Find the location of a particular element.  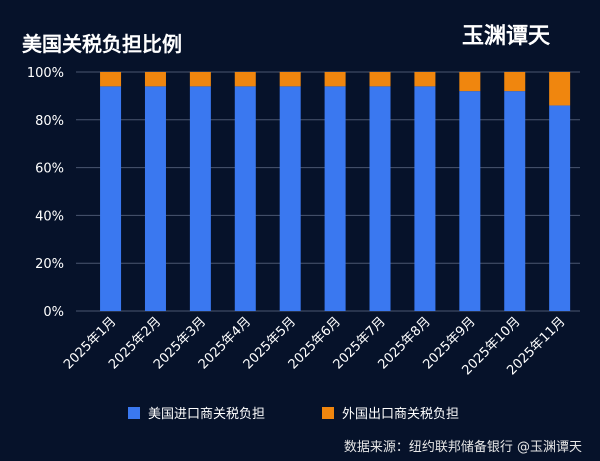

y-tick-label: 0% is located at coordinates (53, 312).